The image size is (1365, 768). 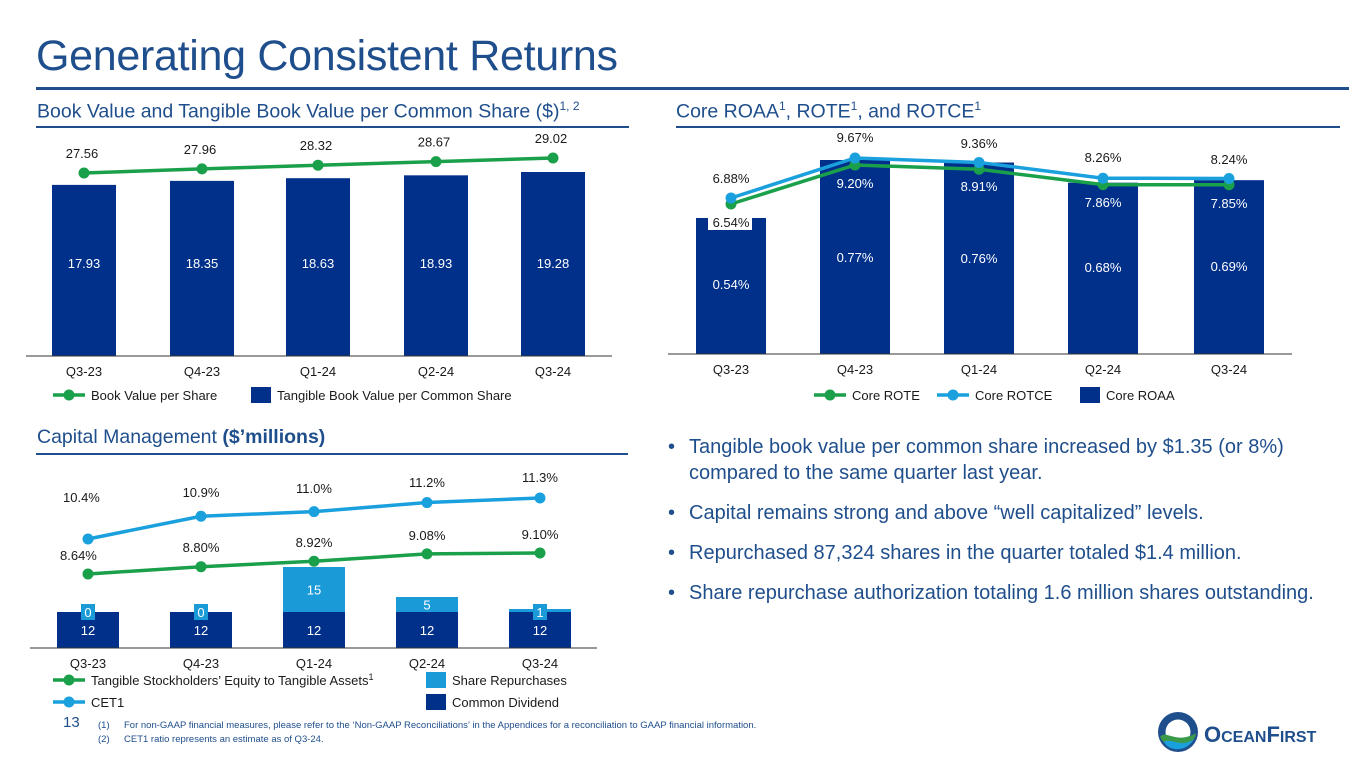 I want to click on core-rote-label: 7.85%, so click(x=1229, y=203).